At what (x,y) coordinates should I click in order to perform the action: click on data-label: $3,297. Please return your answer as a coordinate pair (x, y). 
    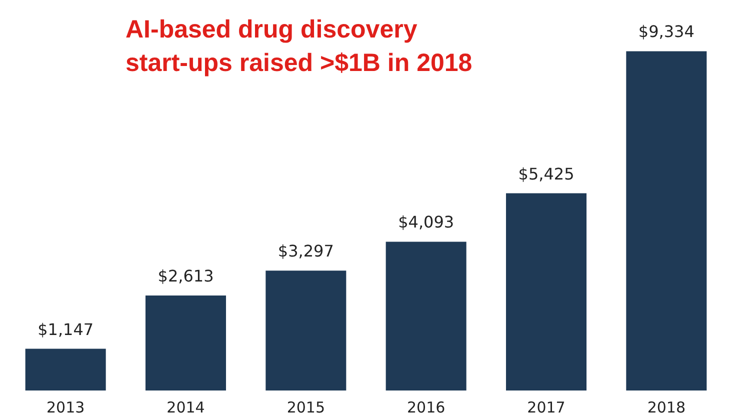
    Looking at the image, I should click on (306, 251).